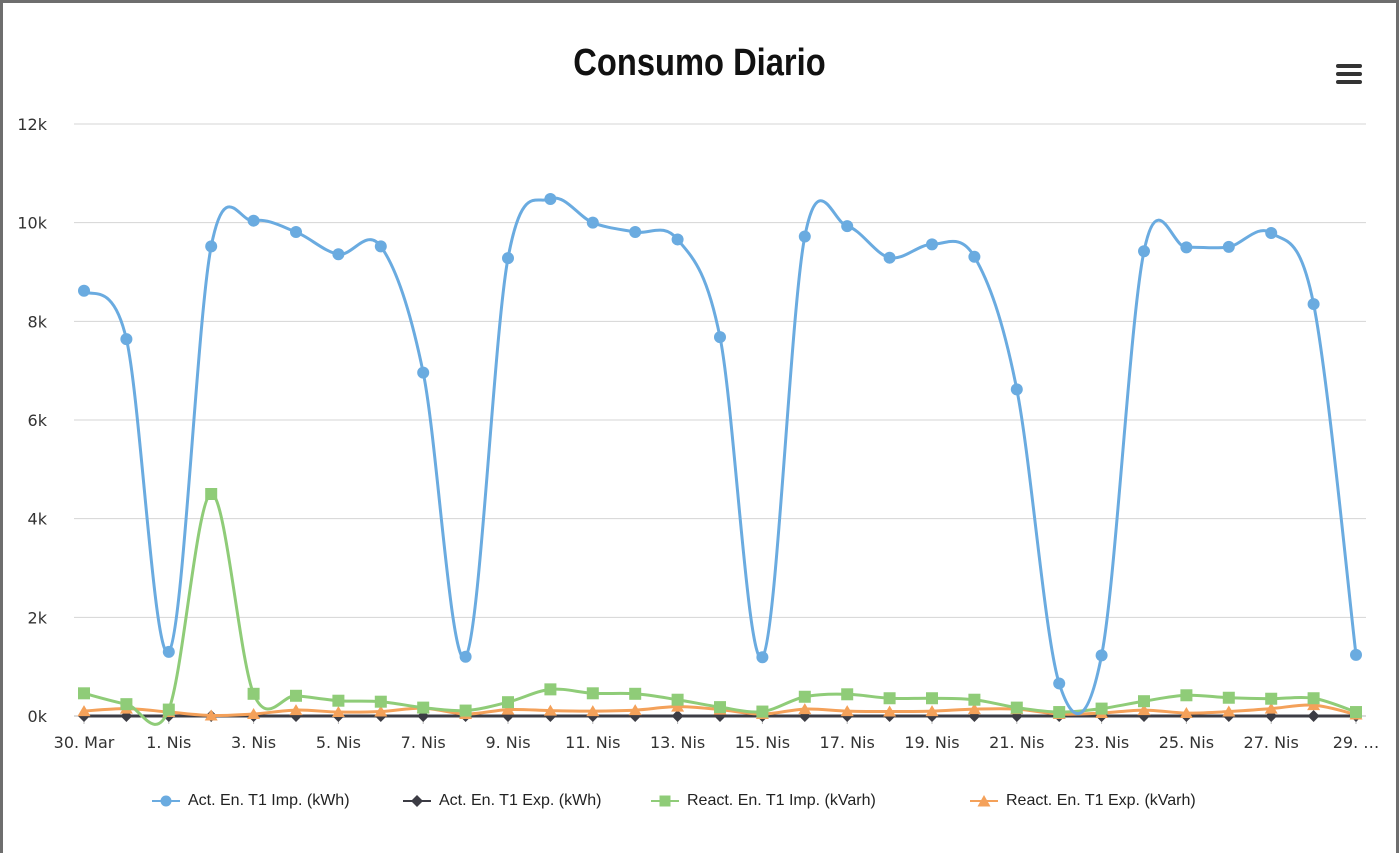 This screenshot has height=853, width=1399. Describe the element at coordinates (32, 223) in the screenshot. I see `y-tick-label: 10k` at that location.